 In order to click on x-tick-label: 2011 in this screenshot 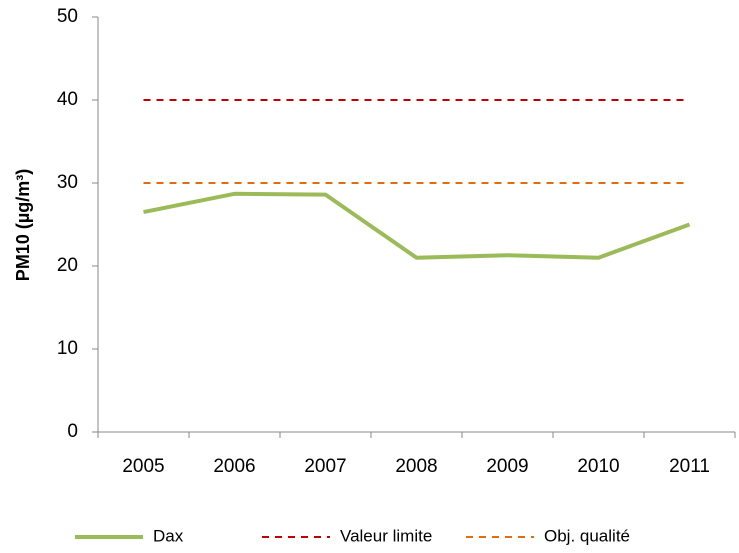, I will do `click(689, 466)`.